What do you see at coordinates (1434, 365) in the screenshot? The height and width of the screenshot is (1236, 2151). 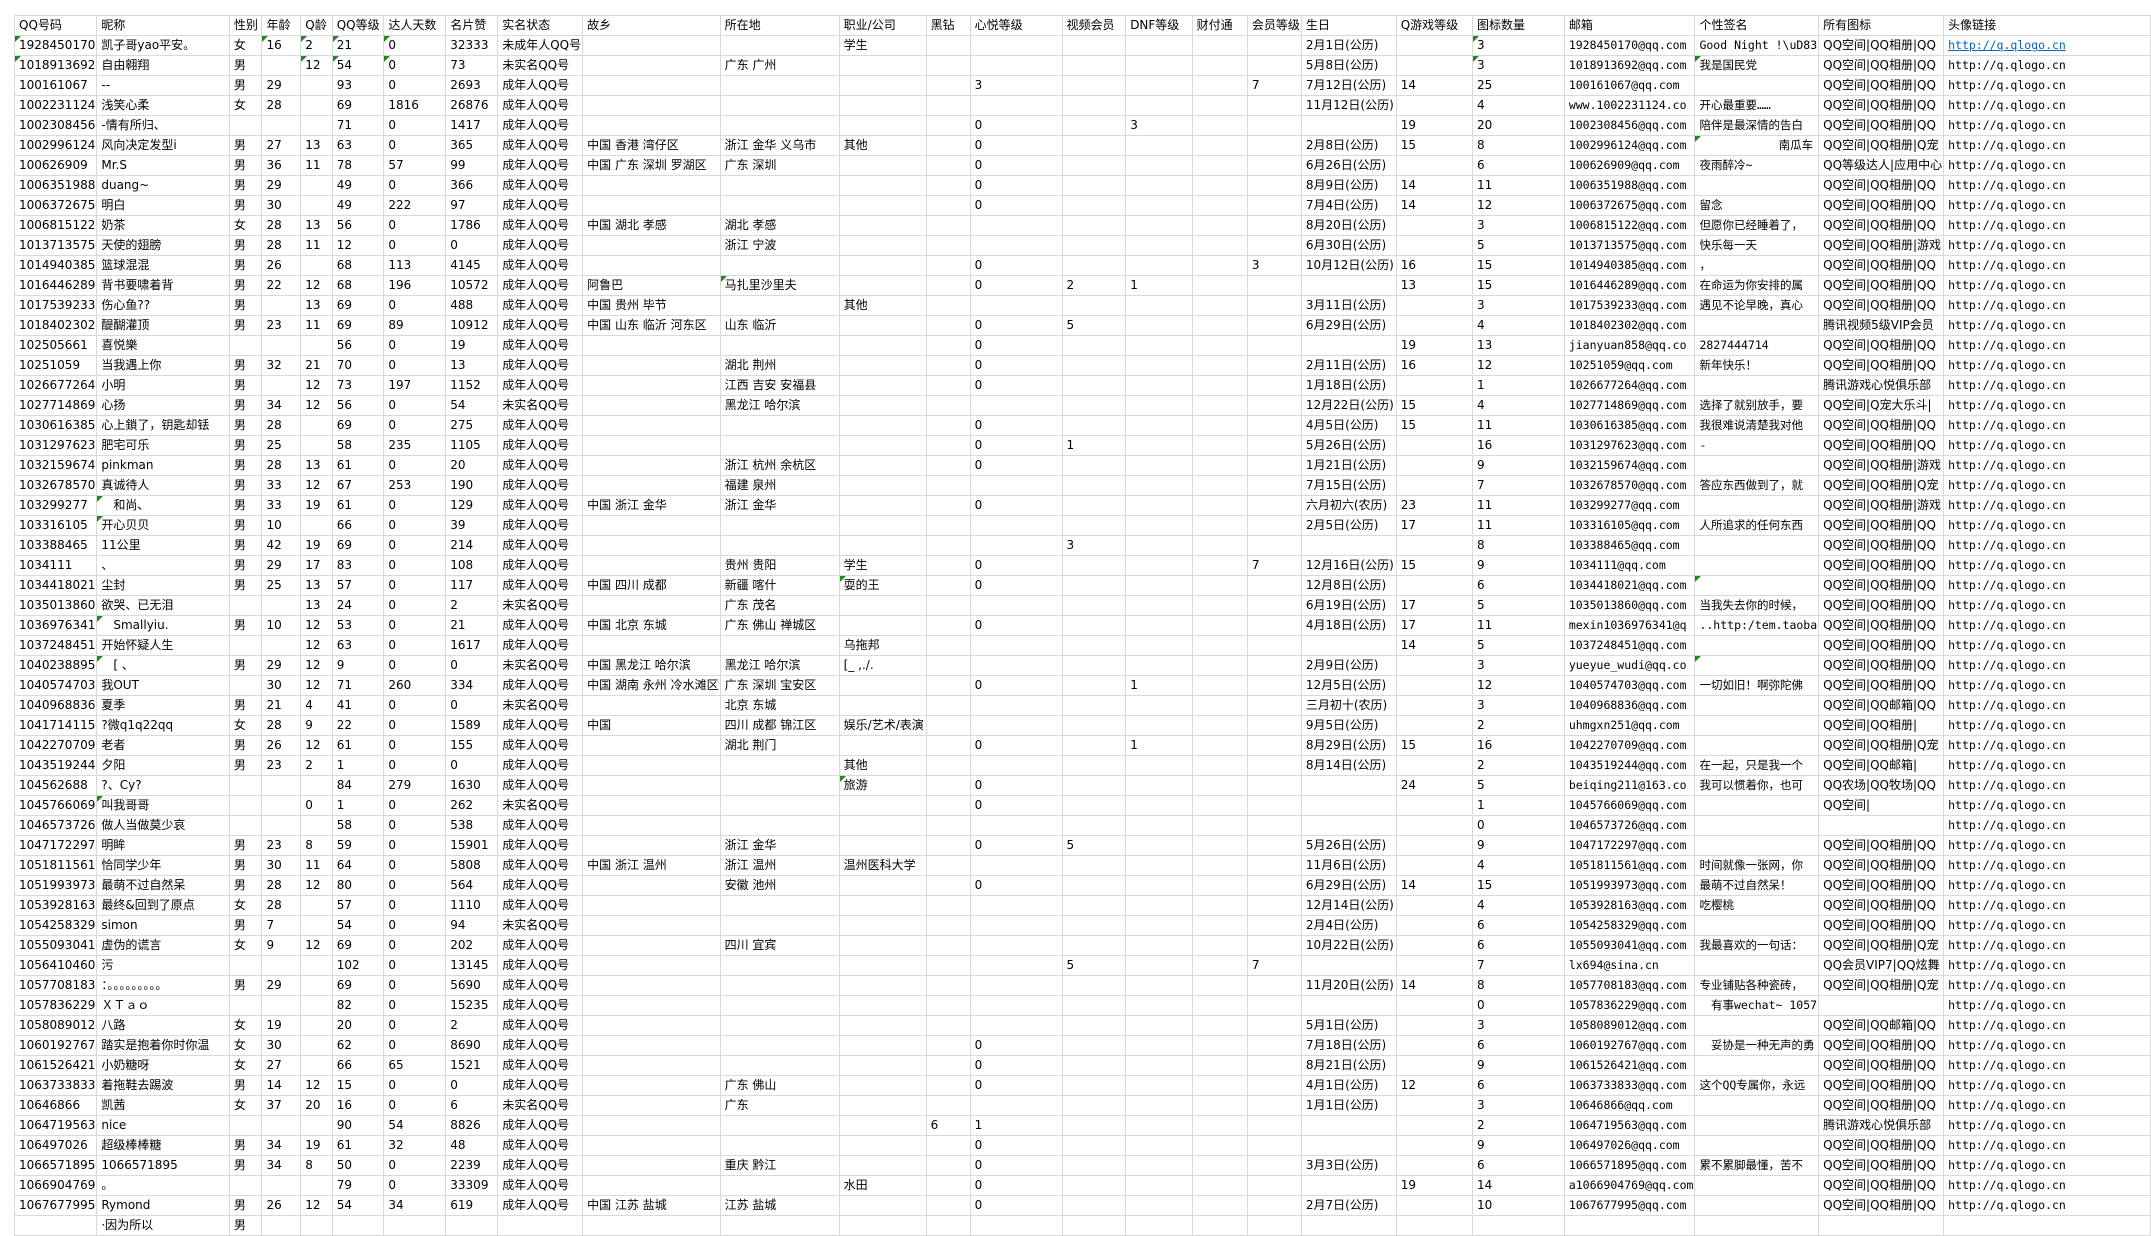 I see `cell-qgame: 16` at bounding box center [1434, 365].